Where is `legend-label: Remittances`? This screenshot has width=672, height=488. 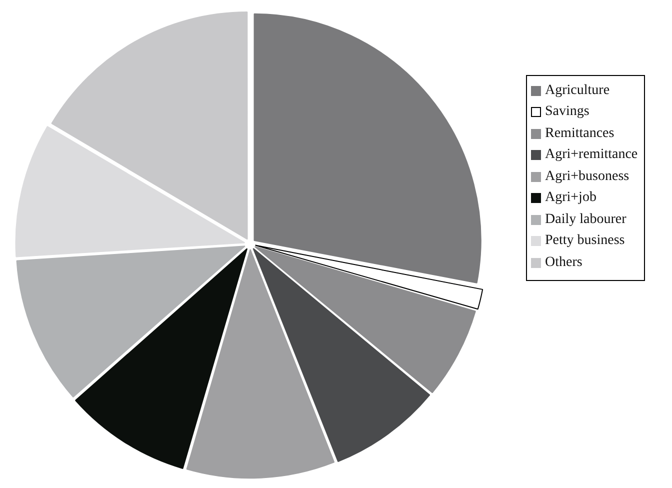 legend-label: Remittances is located at coordinates (579, 134).